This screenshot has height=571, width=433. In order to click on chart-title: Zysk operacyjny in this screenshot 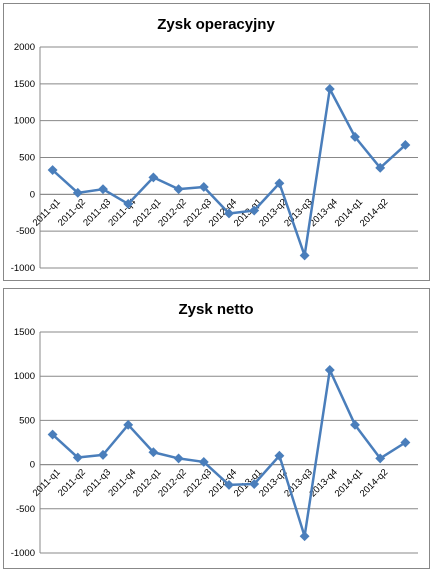, I will do `click(216, 24)`.